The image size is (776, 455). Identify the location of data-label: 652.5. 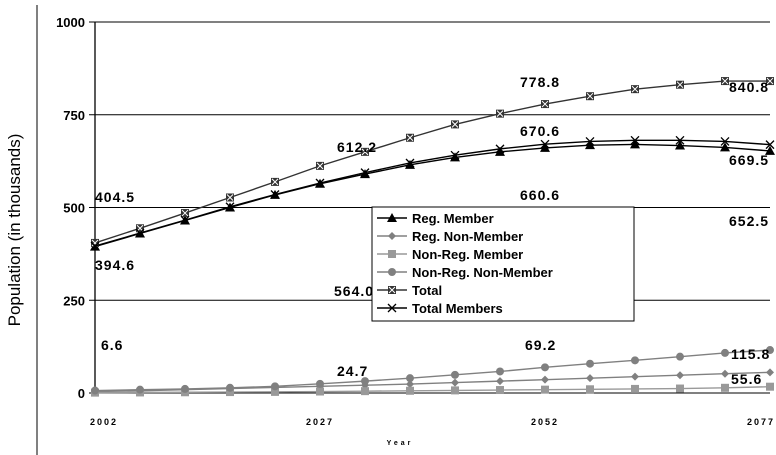
(749, 221).